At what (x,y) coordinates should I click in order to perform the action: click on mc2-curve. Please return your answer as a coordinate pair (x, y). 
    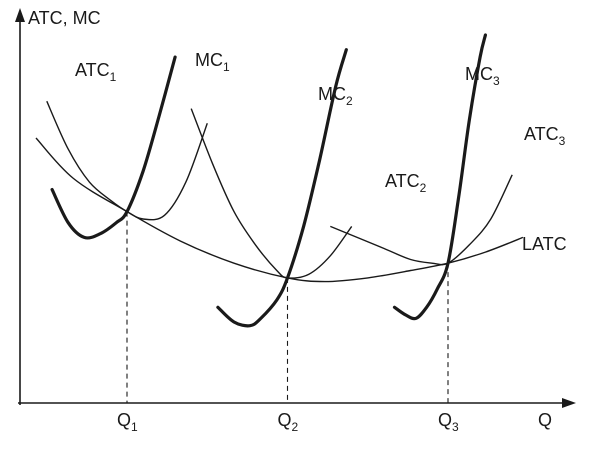
    Looking at the image, I should click on (282, 188).